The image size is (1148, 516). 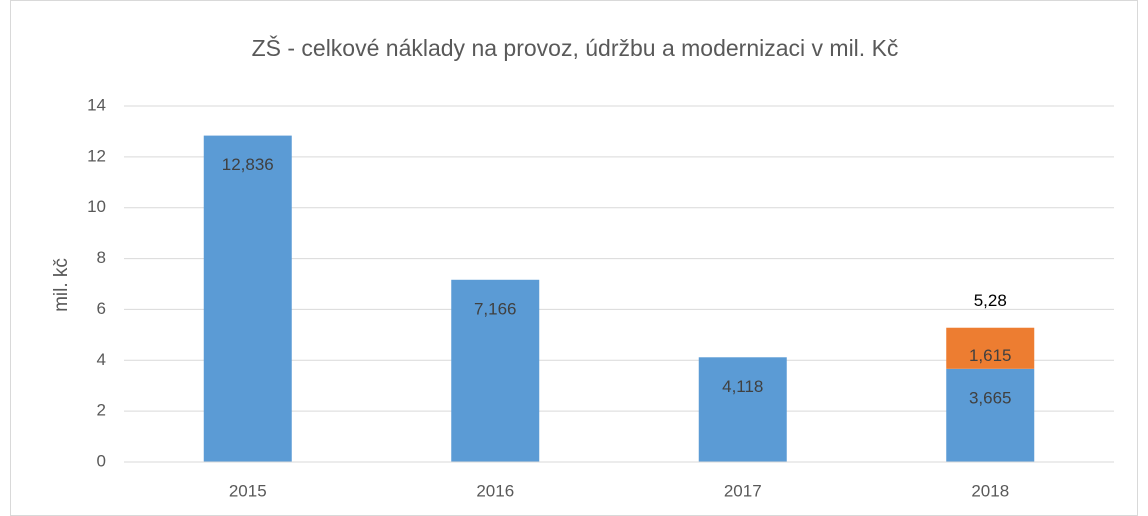 I want to click on value-label: 4,118, so click(x=742, y=386).